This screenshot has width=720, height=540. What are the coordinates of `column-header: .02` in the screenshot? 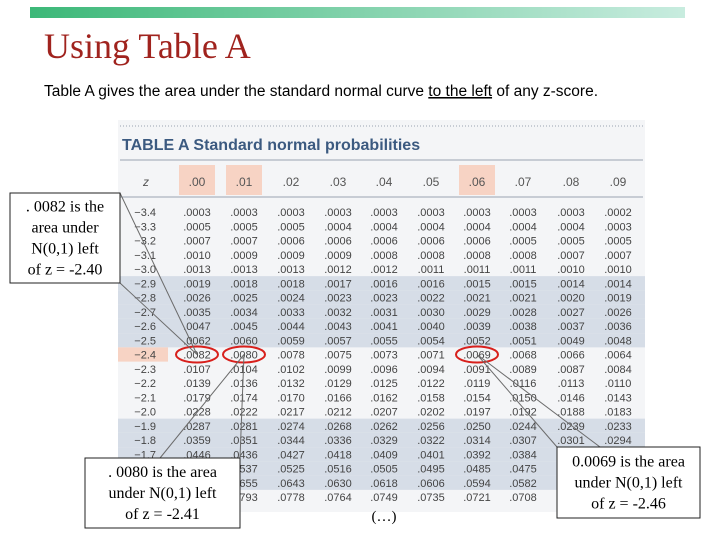 It's located at (291, 182).